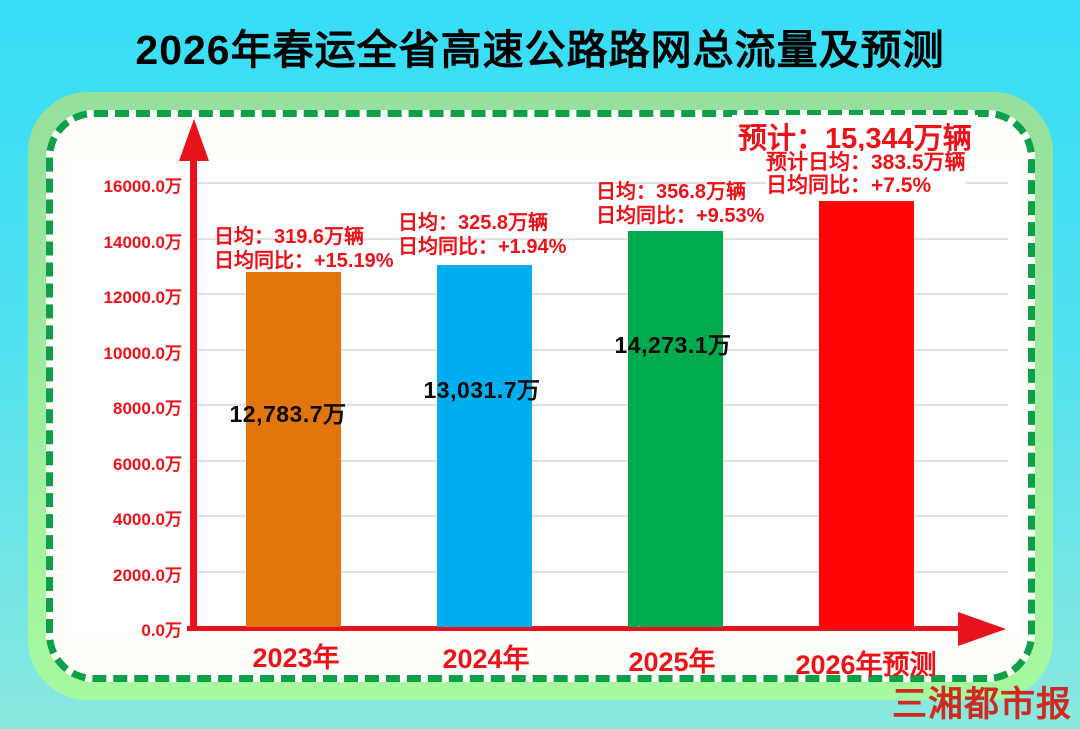 Image resolution: width=1080 pixels, height=729 pixels. What do you see at coordinates (142, 186) in the screenshot?
I see `y-tick-label-16000: 16000.0万` at bounding box center [142, 186].